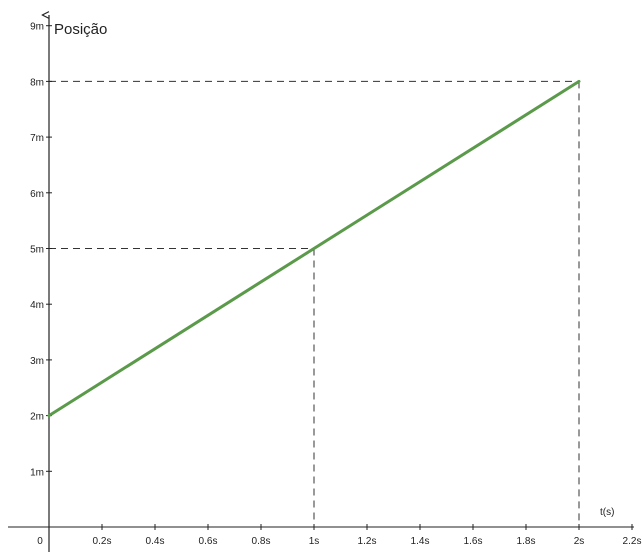  Describe the element at coordinates (37, 305) in the screenshot. I see `y-tick-label: 4m` at that location.